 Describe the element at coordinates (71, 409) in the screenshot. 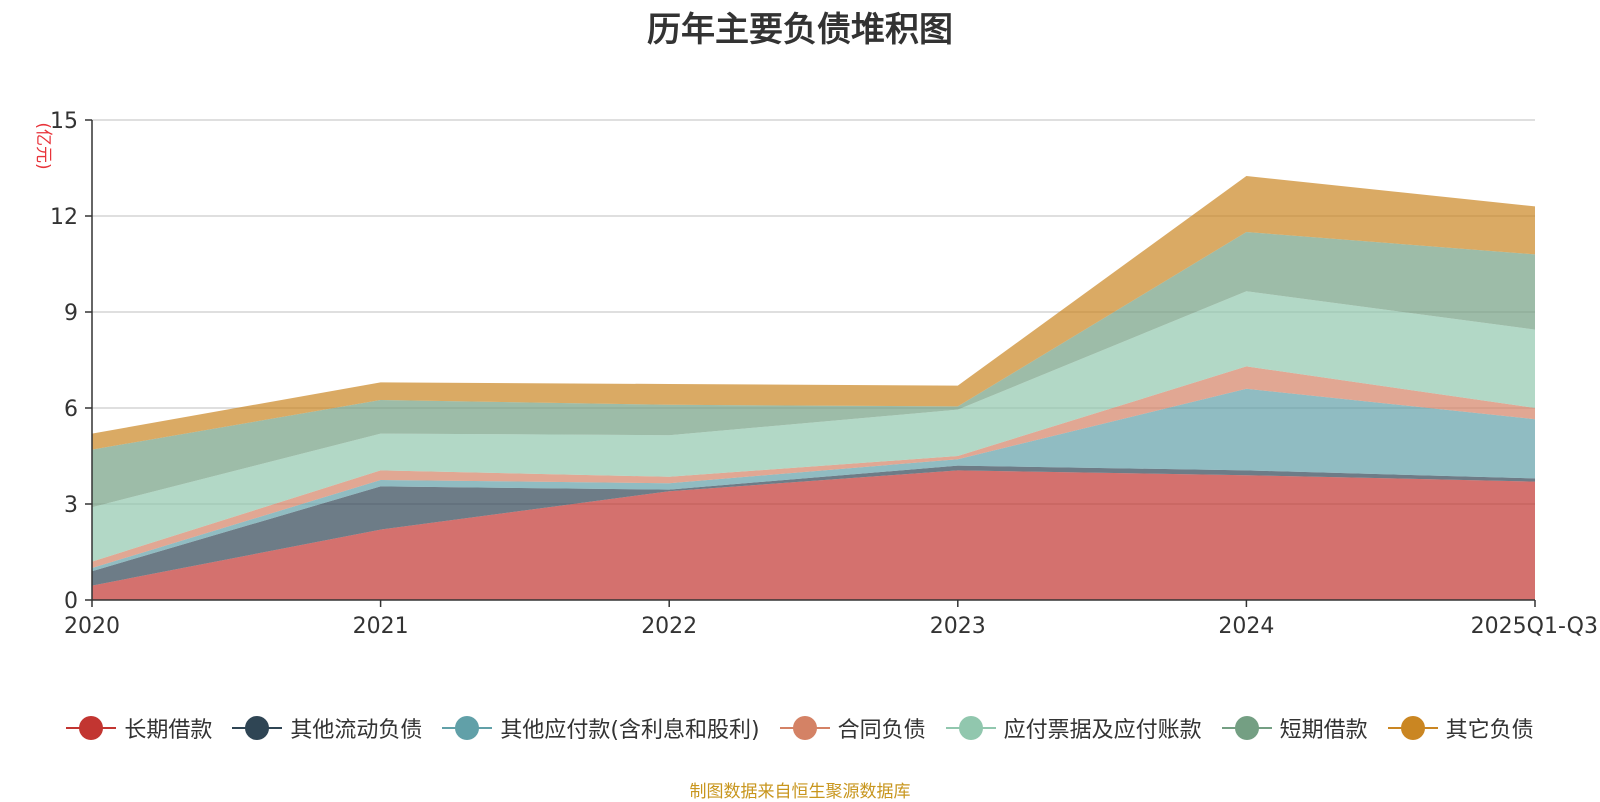

I see `y-tick-label-2: 6` at that location.